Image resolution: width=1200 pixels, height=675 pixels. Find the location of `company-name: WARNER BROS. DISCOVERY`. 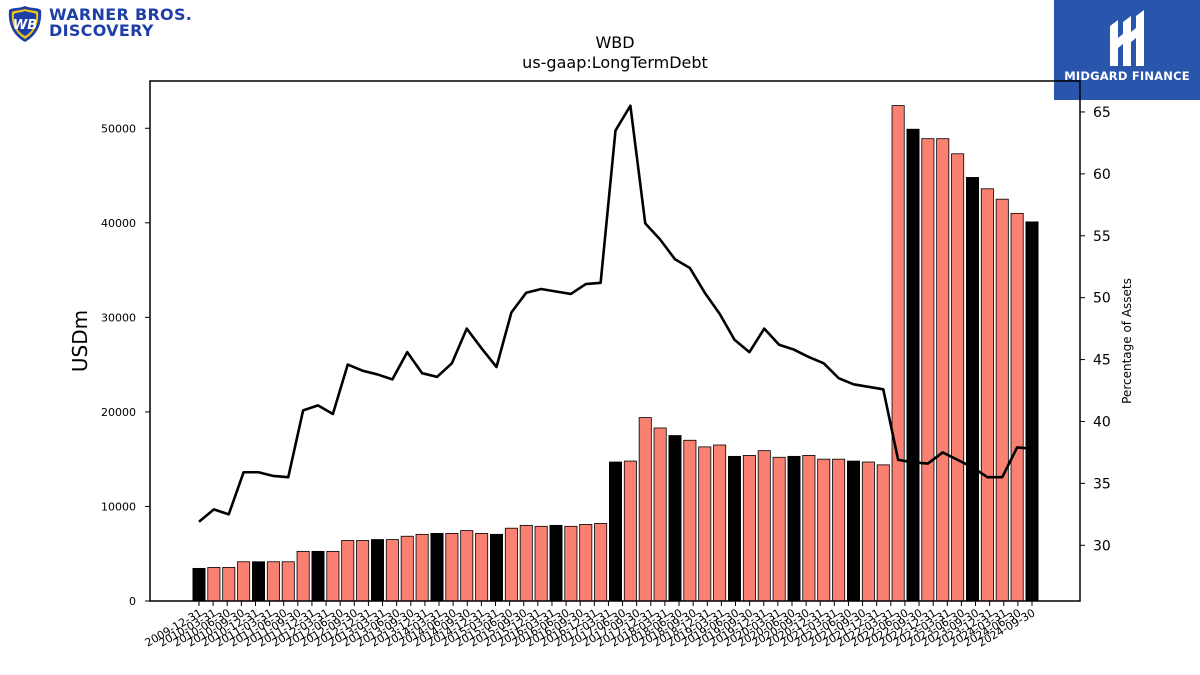

company-name: WARNER BROS. DISCOVERY is located at coordinates (120, 23).